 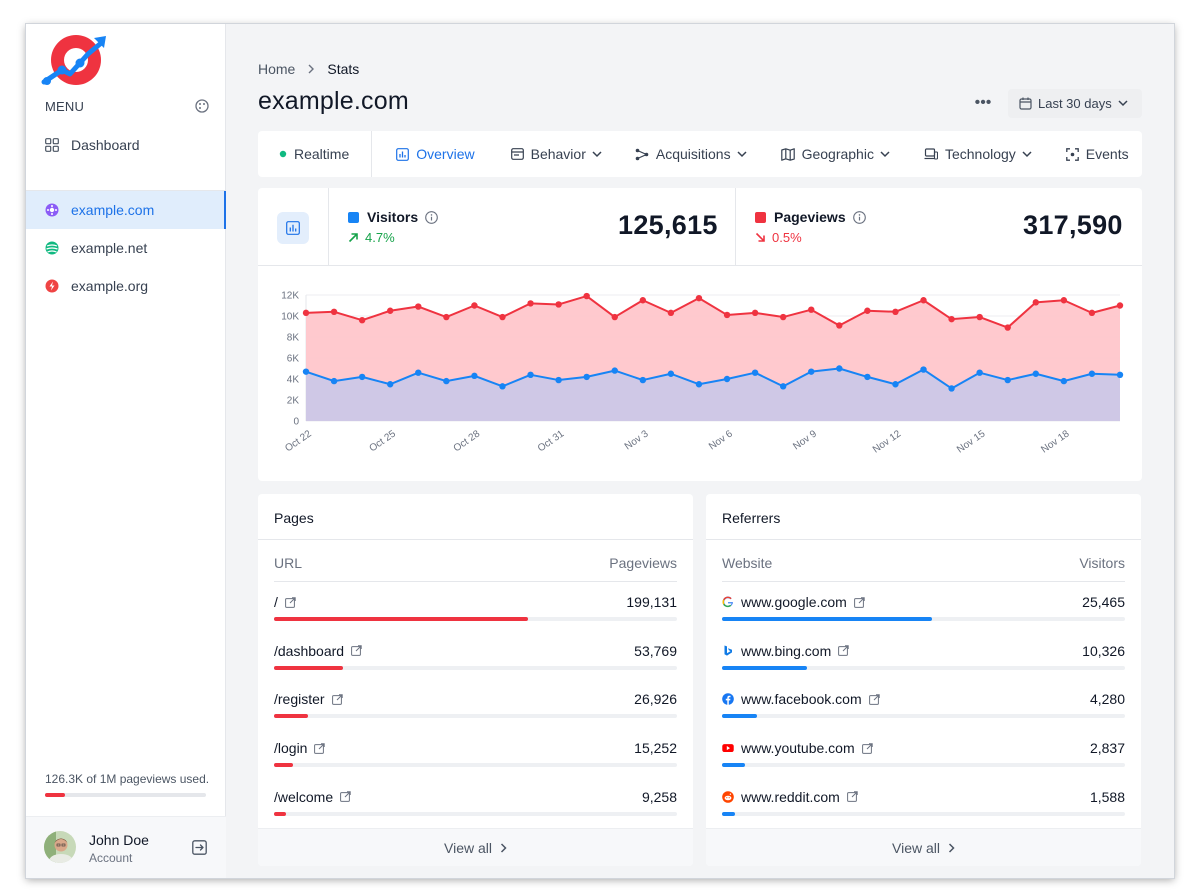 I want to click on row-label-text: www.reddit.com, so click(x=790, y=796).